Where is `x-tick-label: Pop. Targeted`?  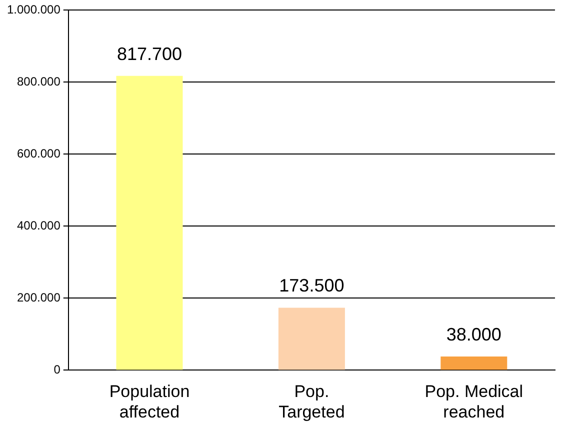
x-tick-label: Pop. Targeted is located at coordinates (311, 402).